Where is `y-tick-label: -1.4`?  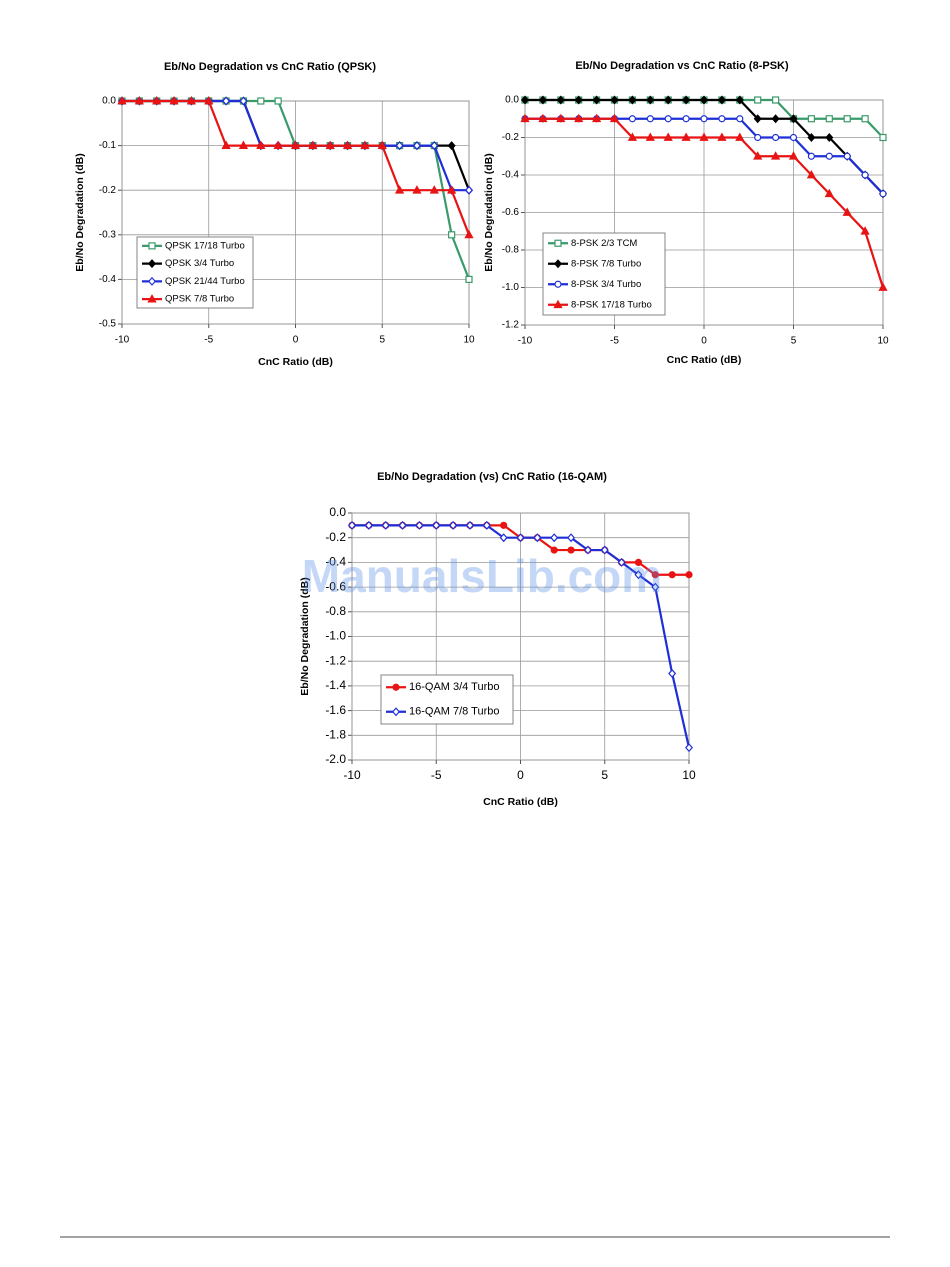 y-tick-label: -1.4 is located at coordinates (335, 685).